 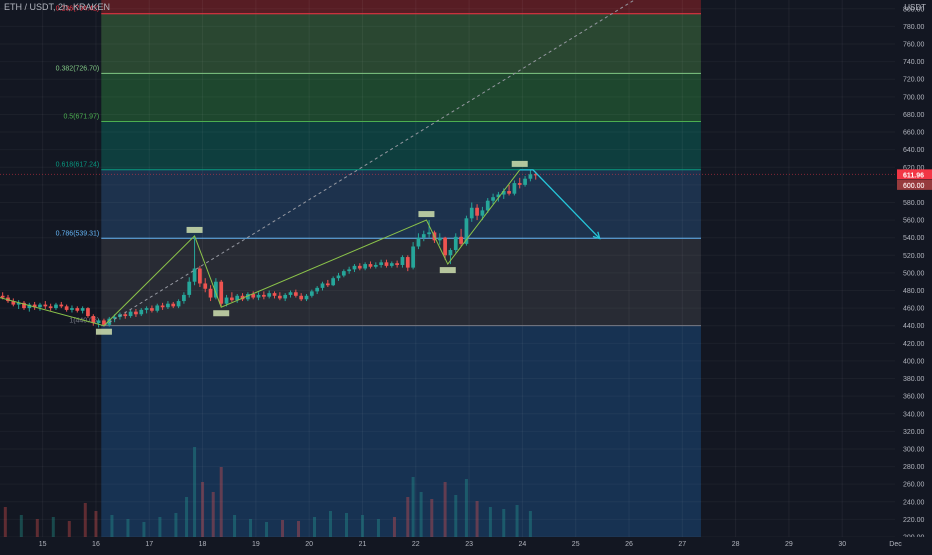 What do you see at coordinates (914, 133) in the screenshot?
I see `price-tick-label: 660.00` at bounding box center [914, 133].